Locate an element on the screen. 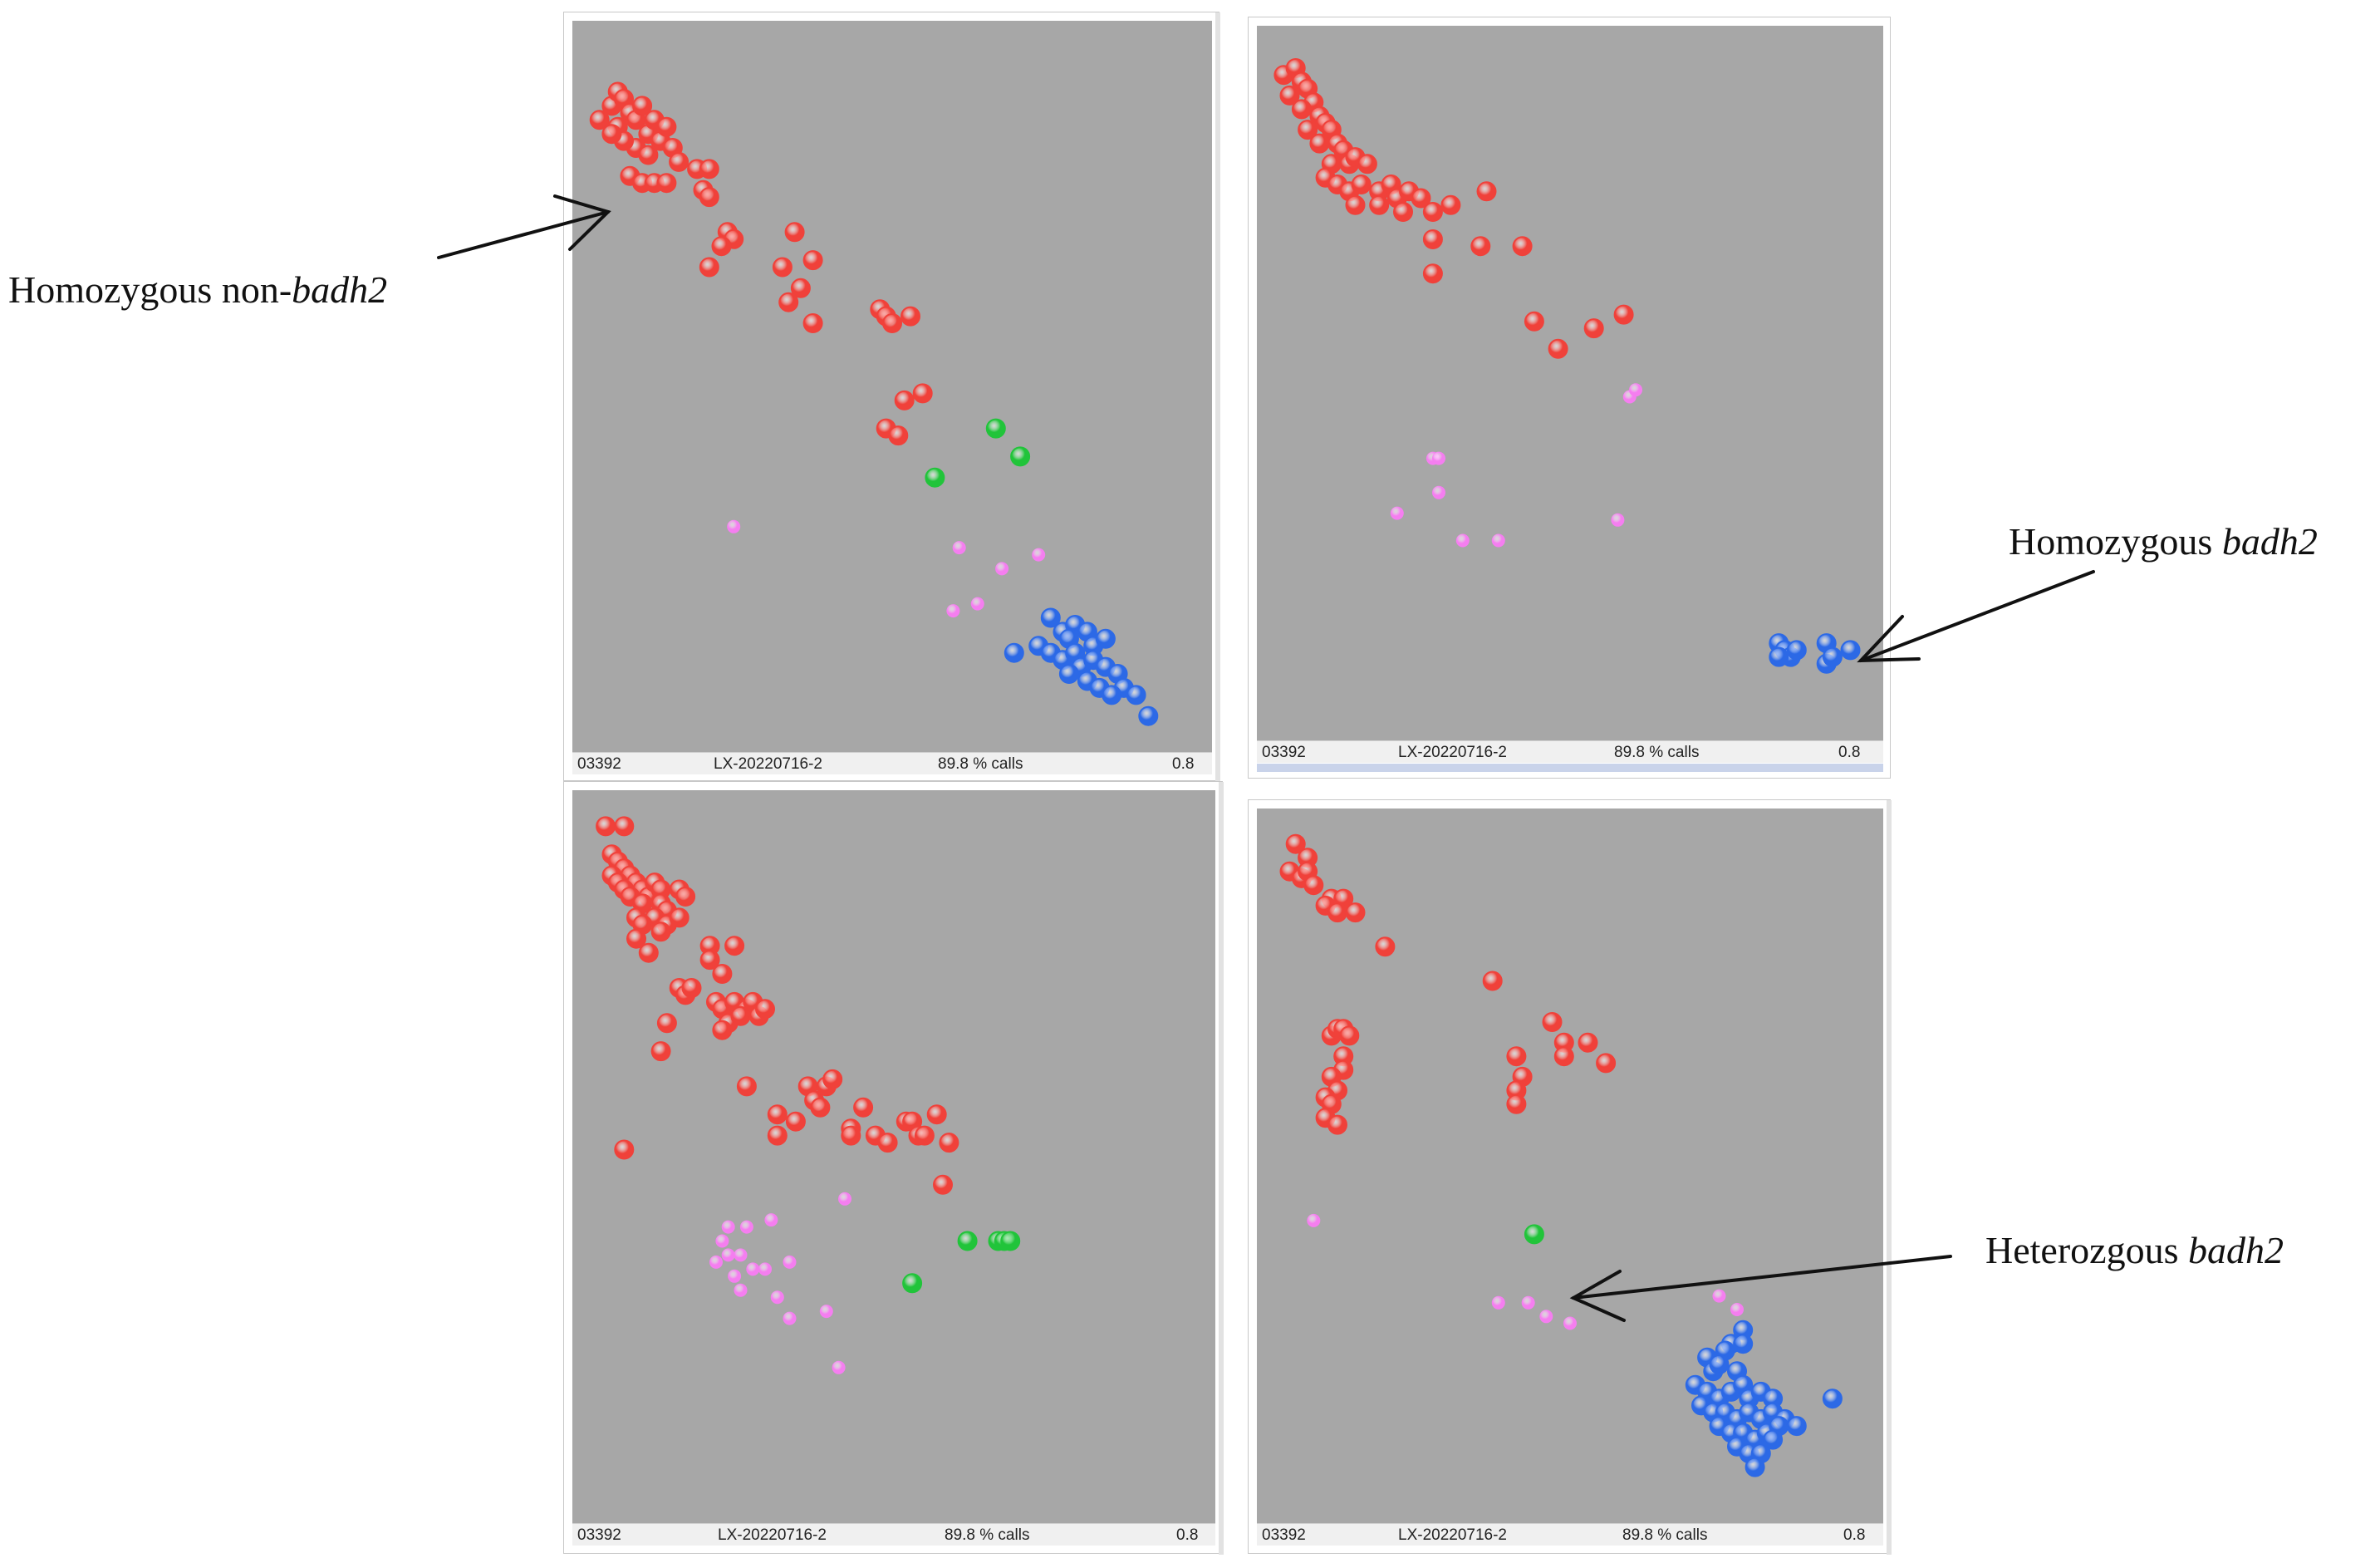 The width and height of the screenshot is (2380, 1558). scatter-panel-top-left: 03392 LX-20220716-2 89.8 % calls 0.8 is located at coordinates (891, 397).